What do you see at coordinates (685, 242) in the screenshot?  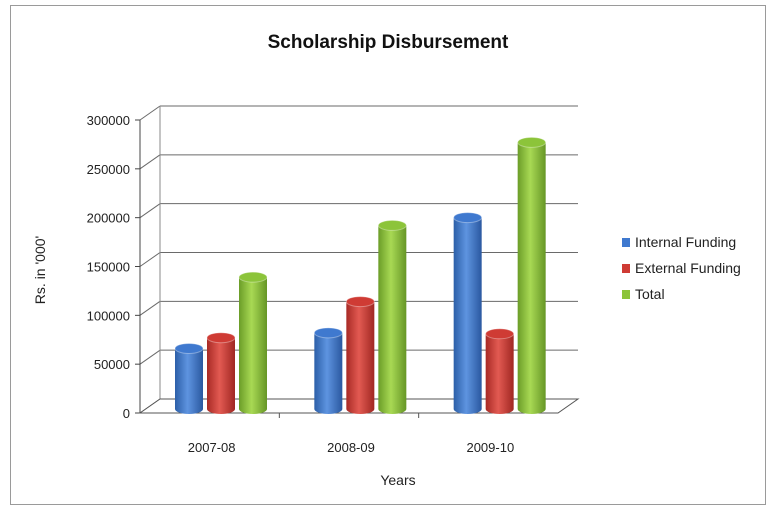 I see `legend-label: Internal Funding` at bounding box center [685, 242].